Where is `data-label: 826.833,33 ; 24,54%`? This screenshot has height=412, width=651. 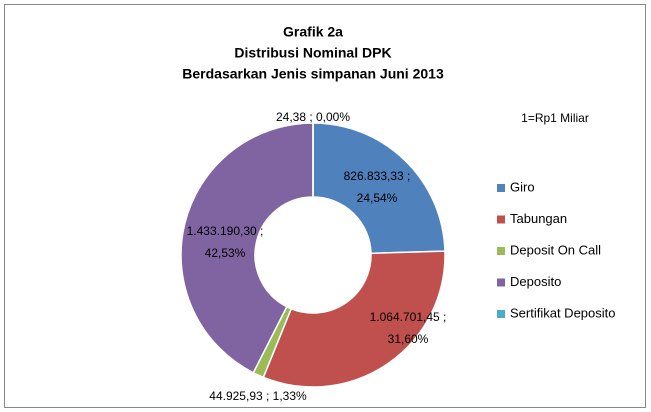
data-label: 826.833,33 ; 24,54% is located at coordinates (377, 187).